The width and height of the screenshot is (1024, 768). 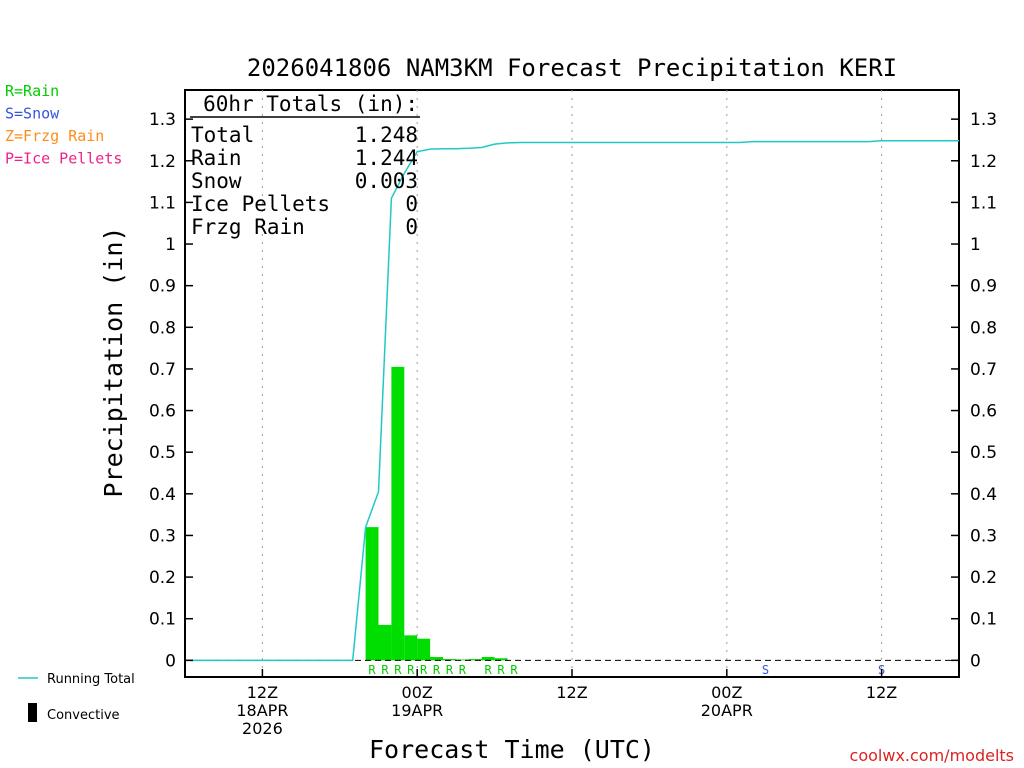 I want to click on x-tick-label: 19APR, so click(x=417, y=710).